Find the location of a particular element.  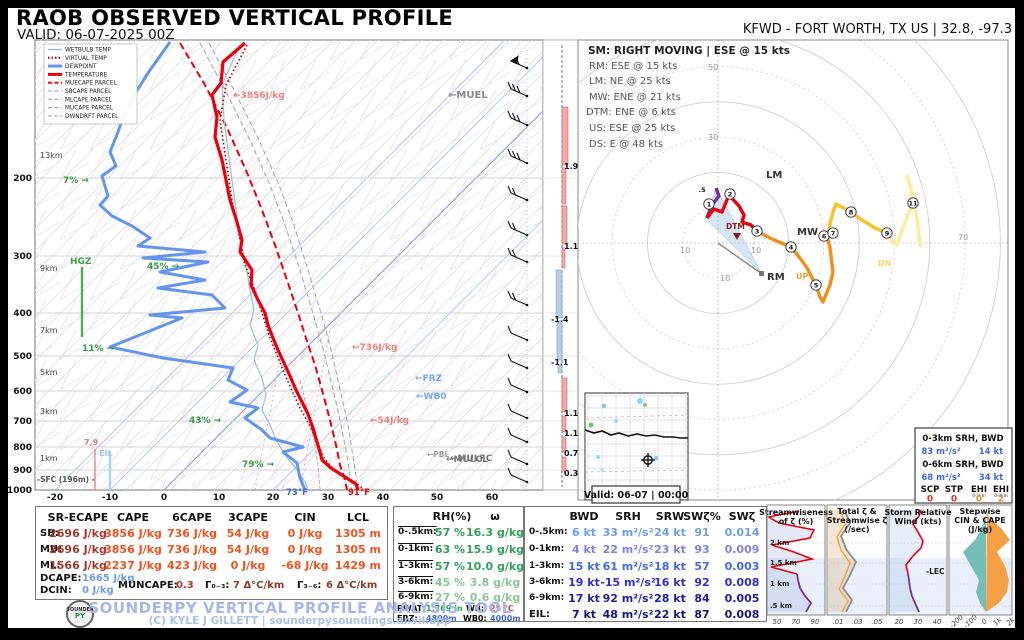

logo-text-bottom: PY is located at coordinates (80, 616).